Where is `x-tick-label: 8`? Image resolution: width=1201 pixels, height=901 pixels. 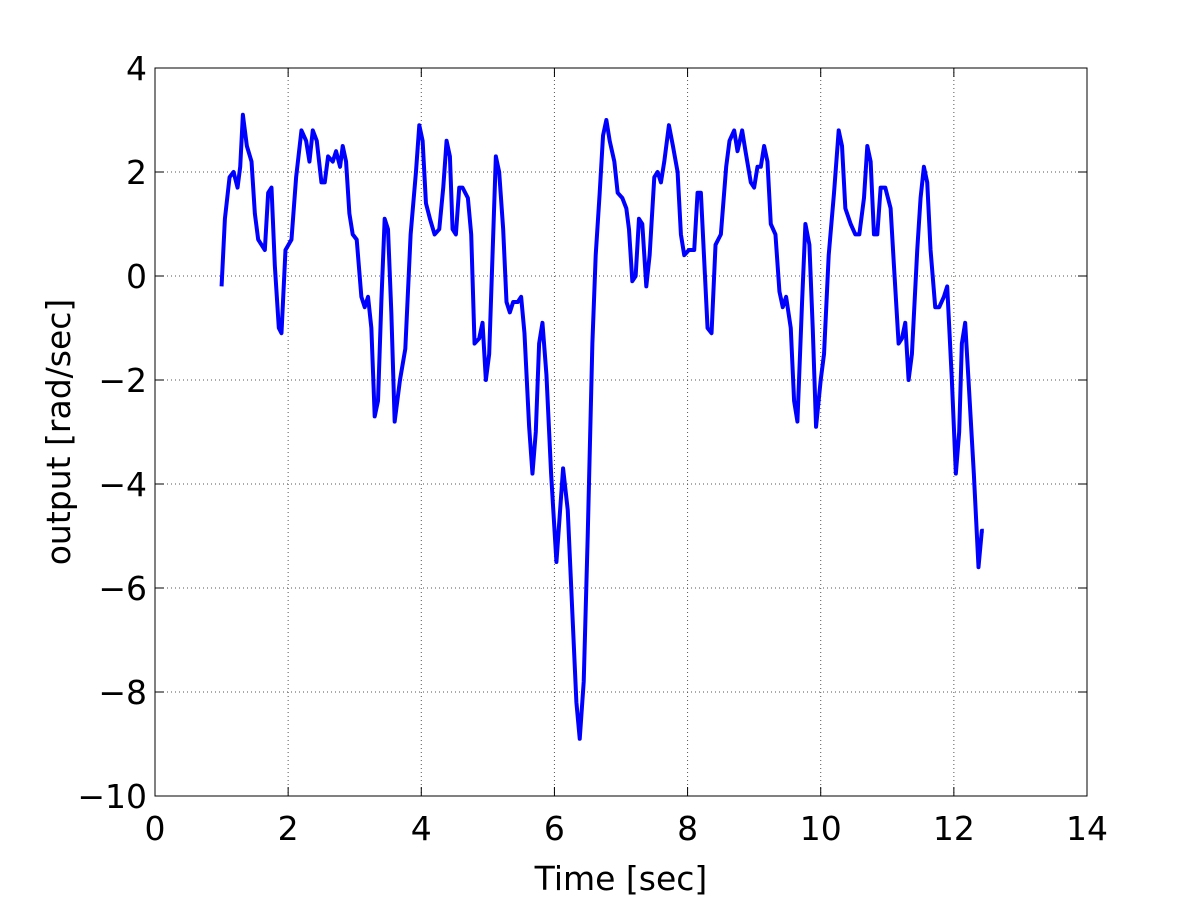
x-tick-label: 8 is located at coordinates (687, 828).